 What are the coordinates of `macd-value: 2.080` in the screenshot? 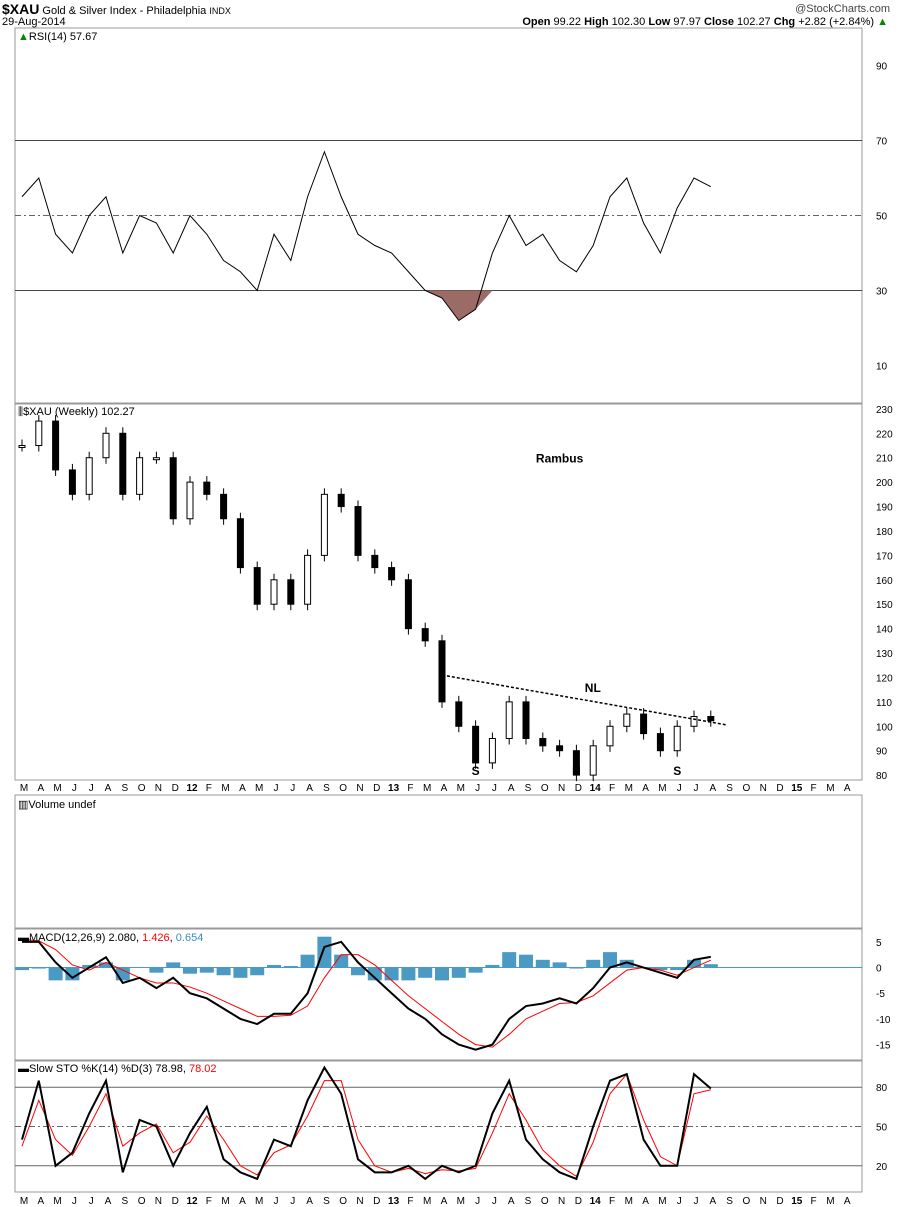 It's located at (122, 938).